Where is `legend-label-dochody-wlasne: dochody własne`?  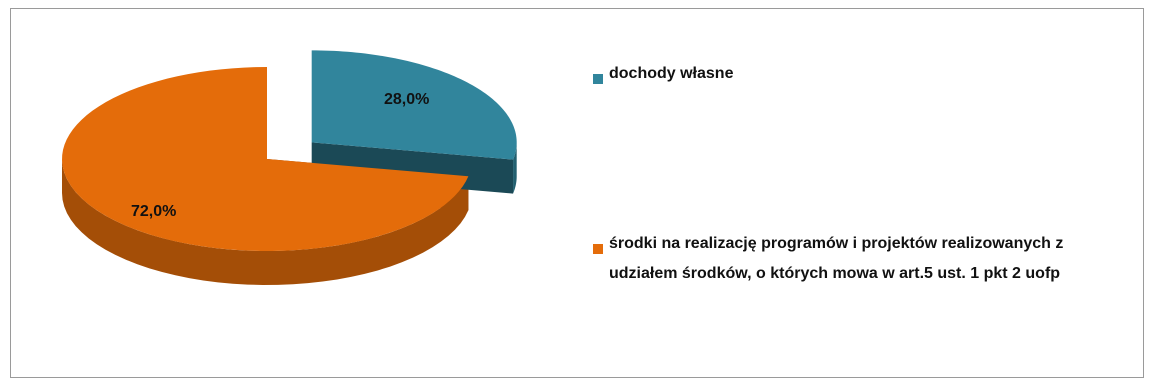 legend-label-dochody-wlasne: dochody własne is located at coordinates (671, 73).